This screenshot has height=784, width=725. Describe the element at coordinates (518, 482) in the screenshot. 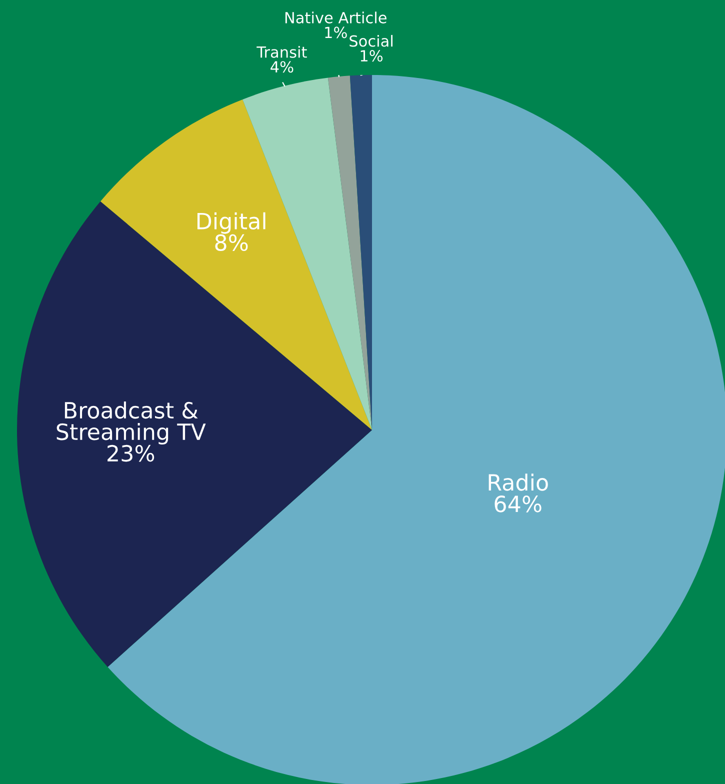

I see `slice-label: Radio` at that location.